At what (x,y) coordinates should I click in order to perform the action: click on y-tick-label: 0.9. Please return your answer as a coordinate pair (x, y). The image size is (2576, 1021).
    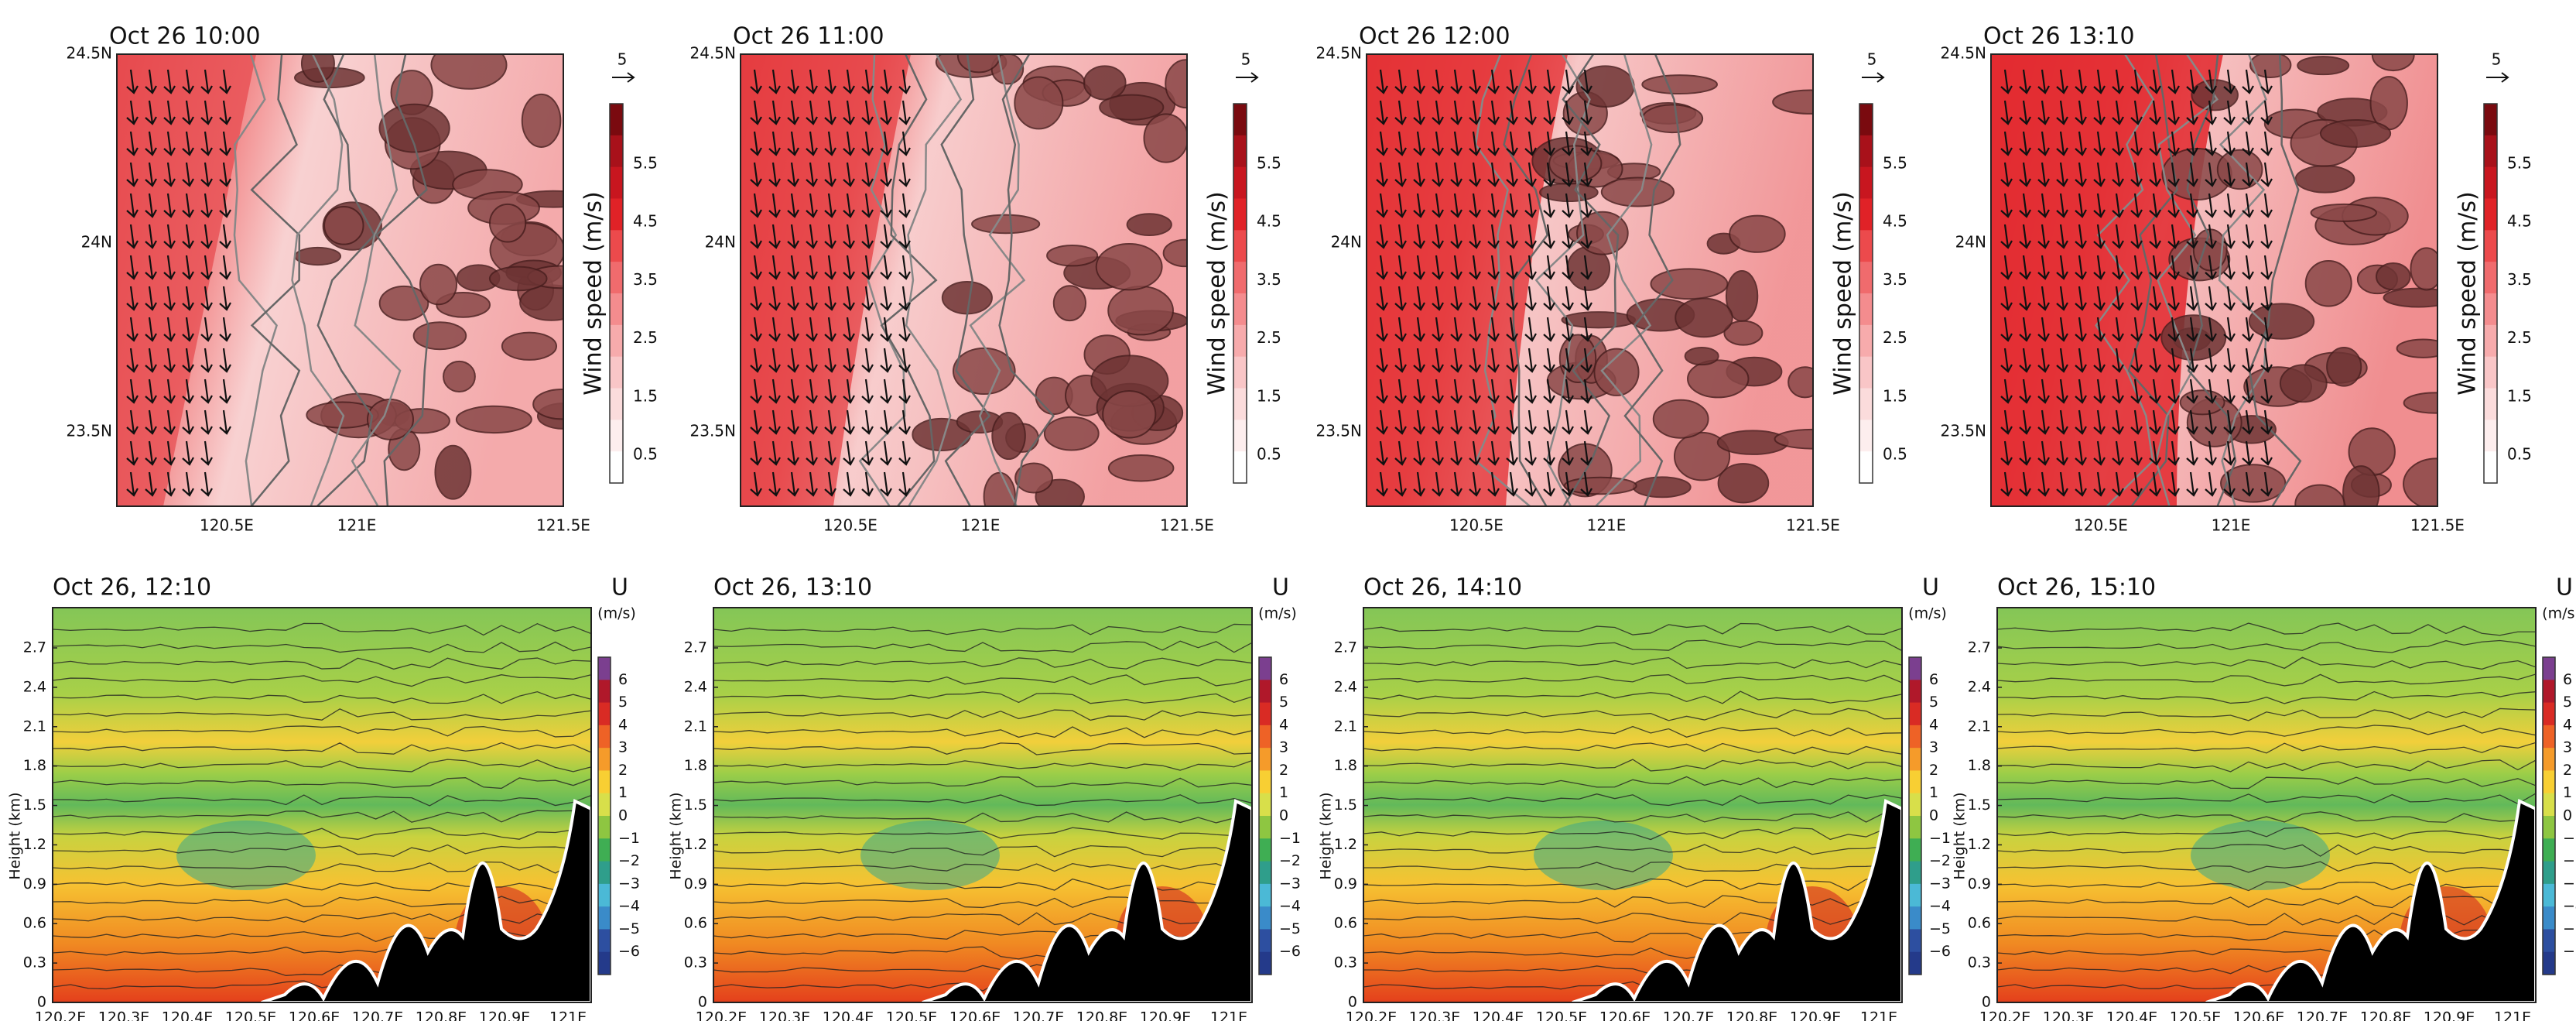
    Looking at the image, I should click on (1345, 884).